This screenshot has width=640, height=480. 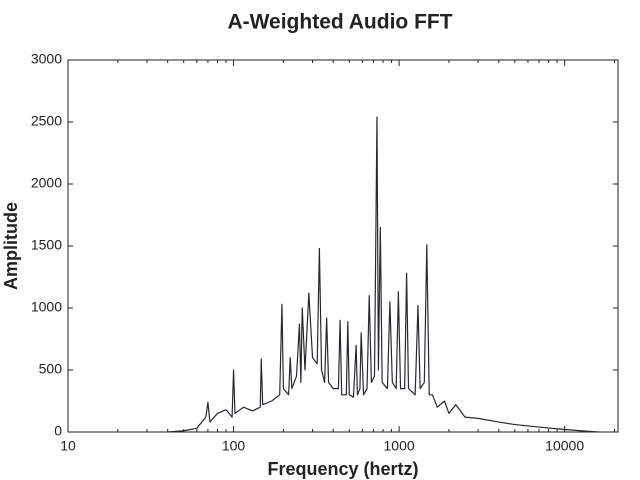 What do you see at coordinates (46, 183) in the screenshot?
I see `y-tick-label: 2000` at bounding box center [46, 183].